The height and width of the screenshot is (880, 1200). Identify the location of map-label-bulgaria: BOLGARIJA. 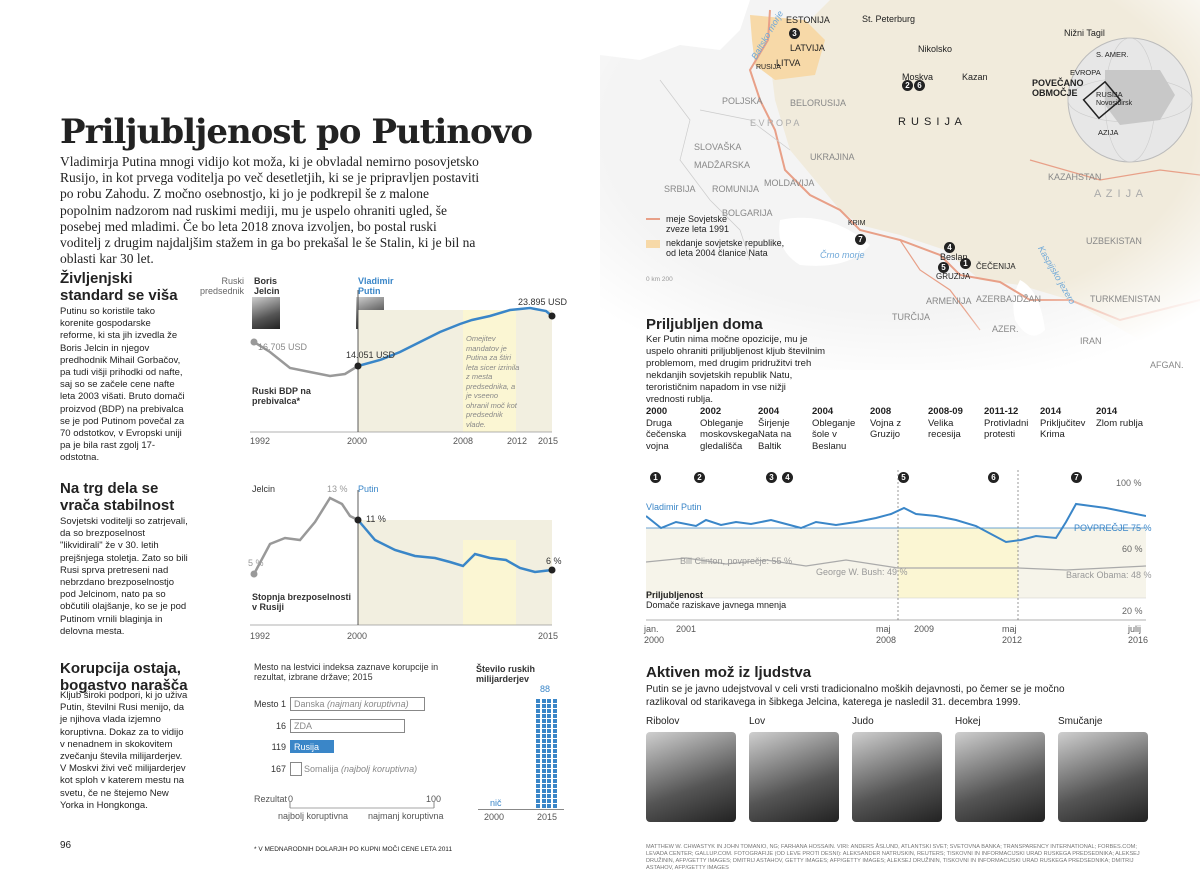
(747, 213).